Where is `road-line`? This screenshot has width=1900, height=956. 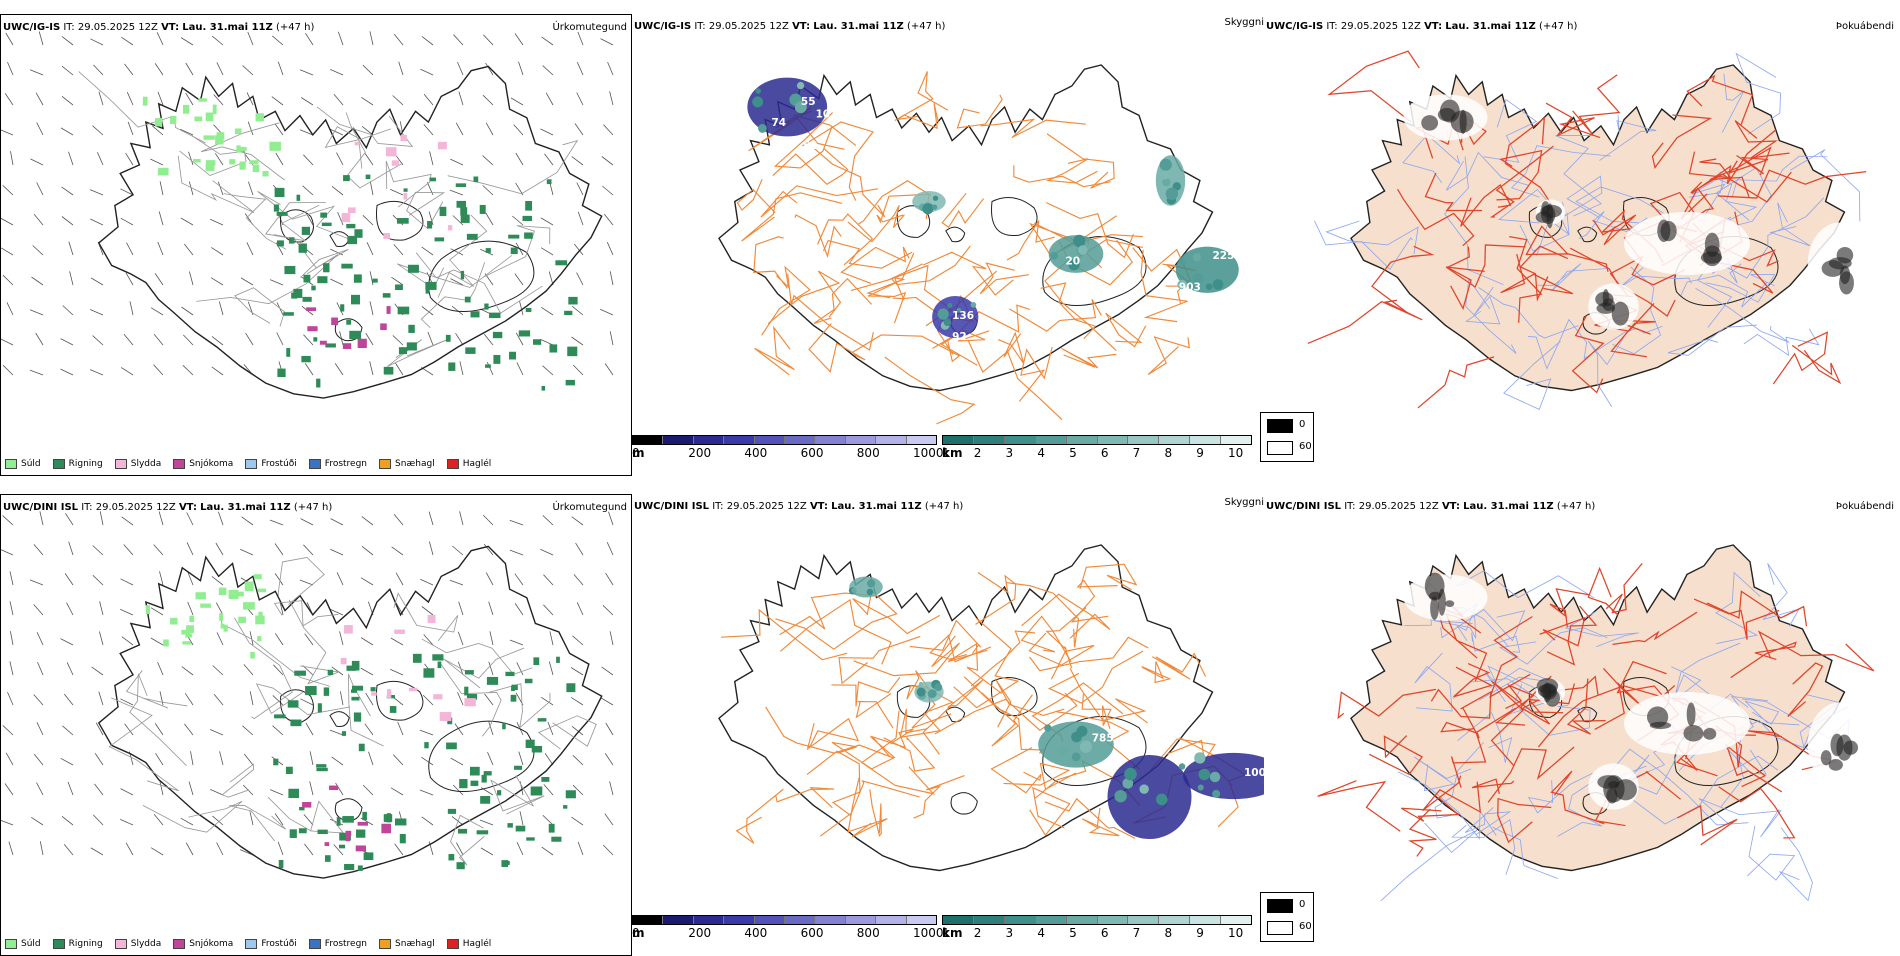
road-line is located at coordinates (1365, 321).